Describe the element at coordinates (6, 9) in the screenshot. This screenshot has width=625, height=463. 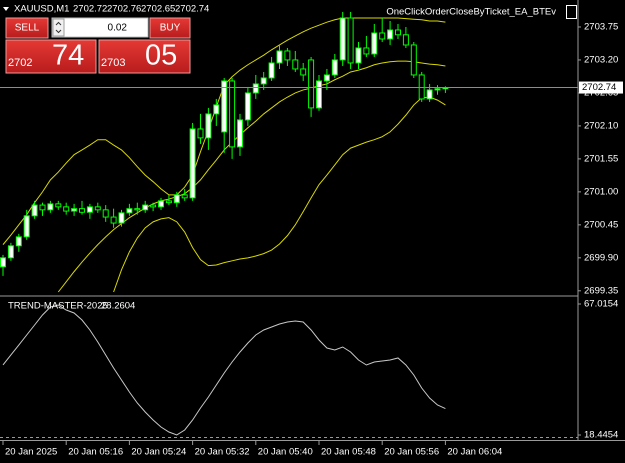
I see `symbol-menu-icon` at that location.